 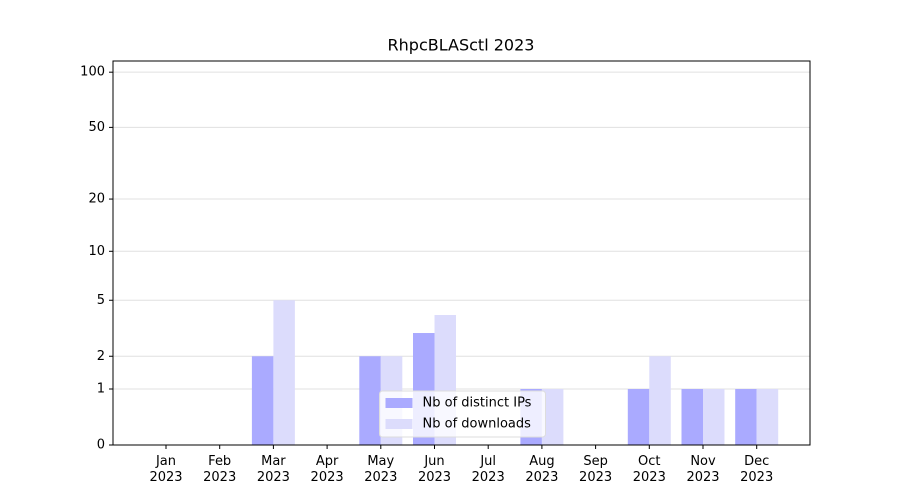 What do you see at coordinates (756, 469) in the screenshot?
I see `x-tick-label: Dec 2023` at bounding box center [756, 469].